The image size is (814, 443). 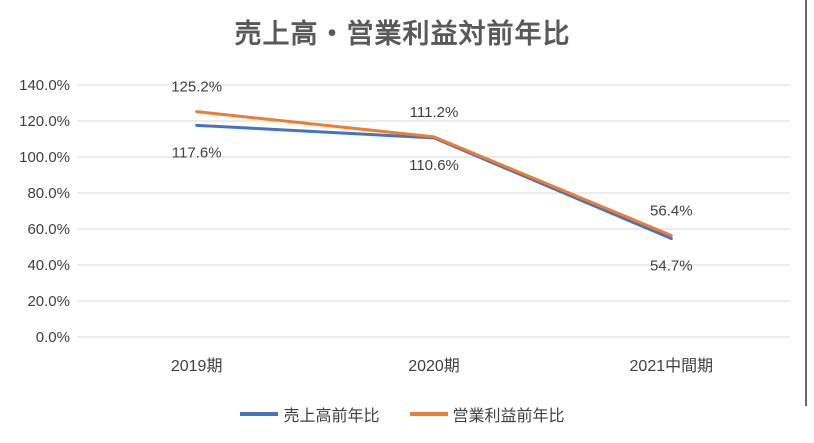 What do you see at coordinates (48, 301) in the screenshot?
I see `y-axis-tick-label: 20.0%` at bounding box center [48, 301].